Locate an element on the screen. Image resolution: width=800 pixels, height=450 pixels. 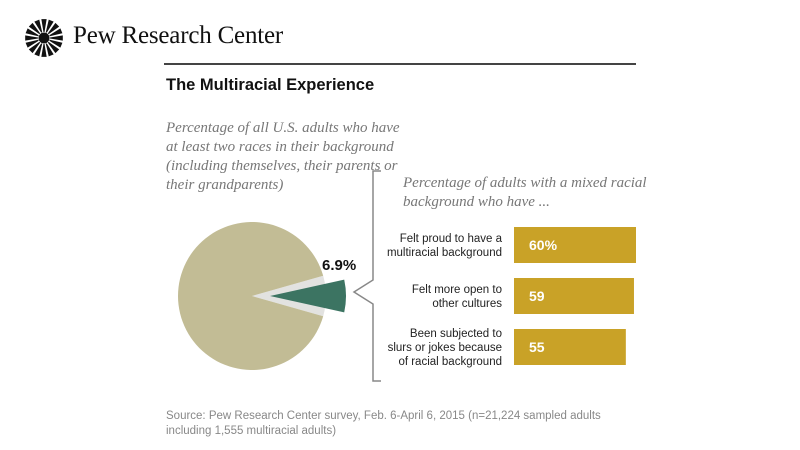
brand-name: Pew Research Center is located at coordinates (178, 35).